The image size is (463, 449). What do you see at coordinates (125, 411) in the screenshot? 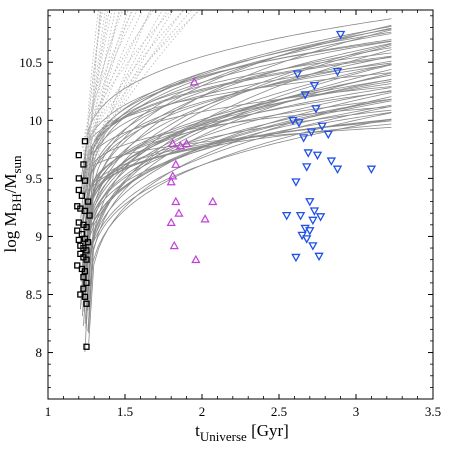
I see `x-tick-label: 1.5` at bounding box center [125, 411].